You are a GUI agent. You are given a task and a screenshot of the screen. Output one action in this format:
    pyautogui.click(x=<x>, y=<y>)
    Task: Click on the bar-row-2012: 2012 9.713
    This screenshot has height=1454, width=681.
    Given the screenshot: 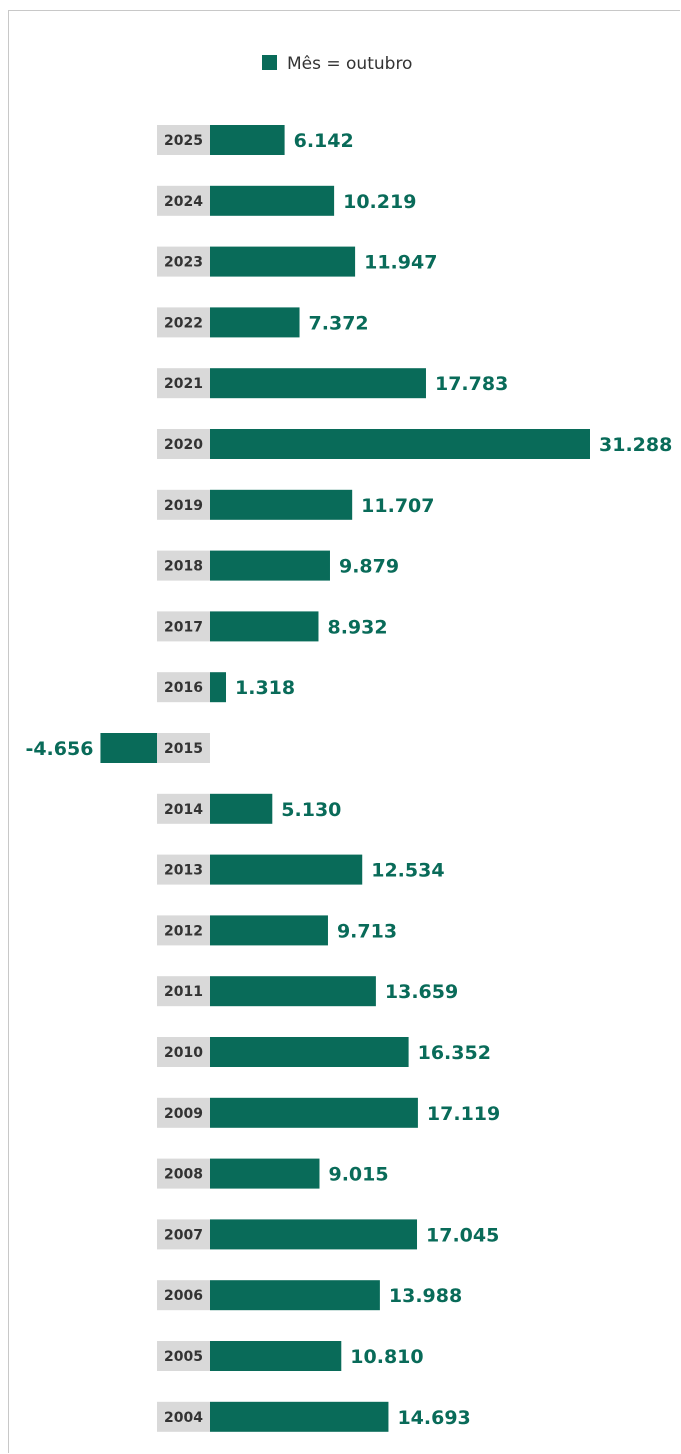 What is the action you would take?
    pyautogui.click(x=277, y=930)
    